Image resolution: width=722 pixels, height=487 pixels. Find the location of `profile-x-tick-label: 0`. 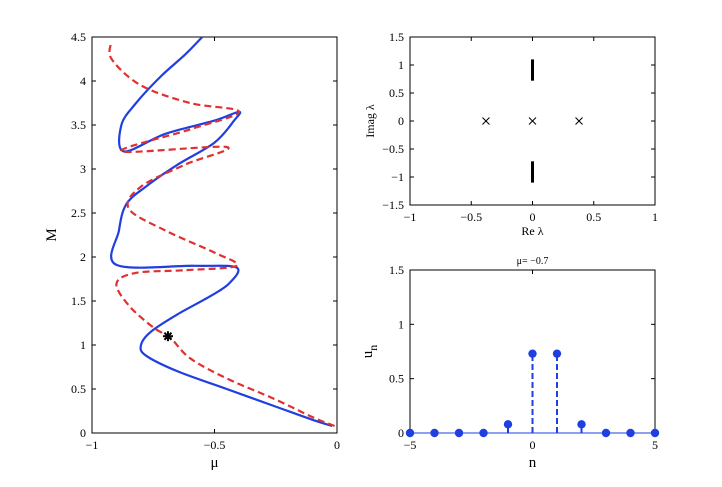

profile-x-tick-label: 0 is located at coordinates (533, 445).